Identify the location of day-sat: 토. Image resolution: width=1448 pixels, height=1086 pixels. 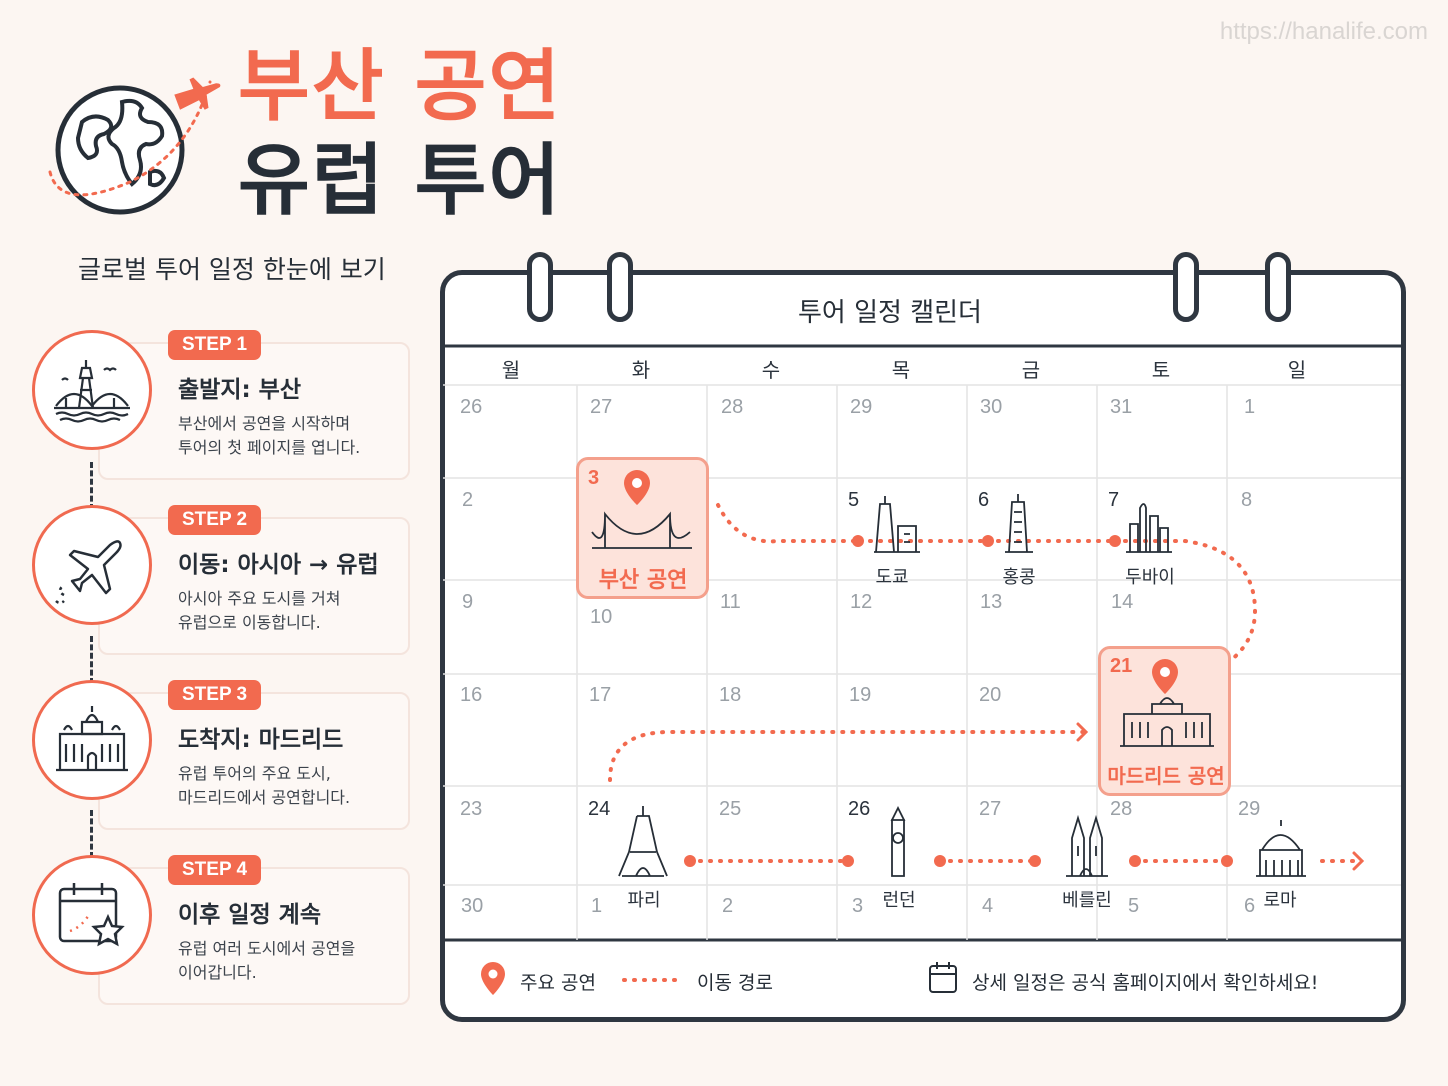
(1161, 370).